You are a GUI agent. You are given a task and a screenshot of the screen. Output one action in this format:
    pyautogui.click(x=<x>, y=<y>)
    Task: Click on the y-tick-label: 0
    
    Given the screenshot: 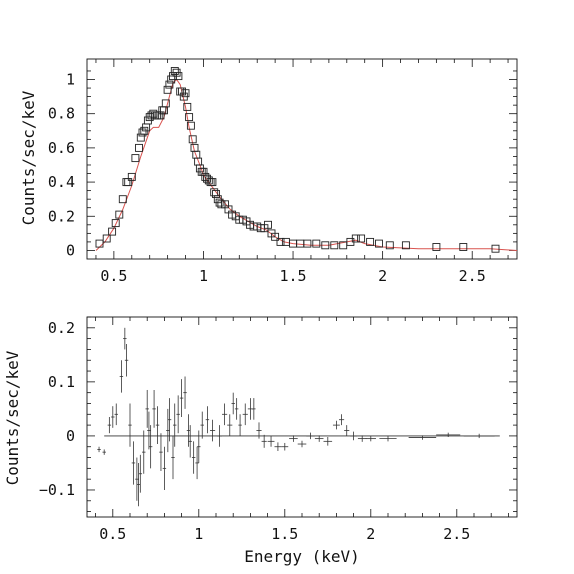 What is the action you would take?
    pyautogui.click(x=70, y=436)
    